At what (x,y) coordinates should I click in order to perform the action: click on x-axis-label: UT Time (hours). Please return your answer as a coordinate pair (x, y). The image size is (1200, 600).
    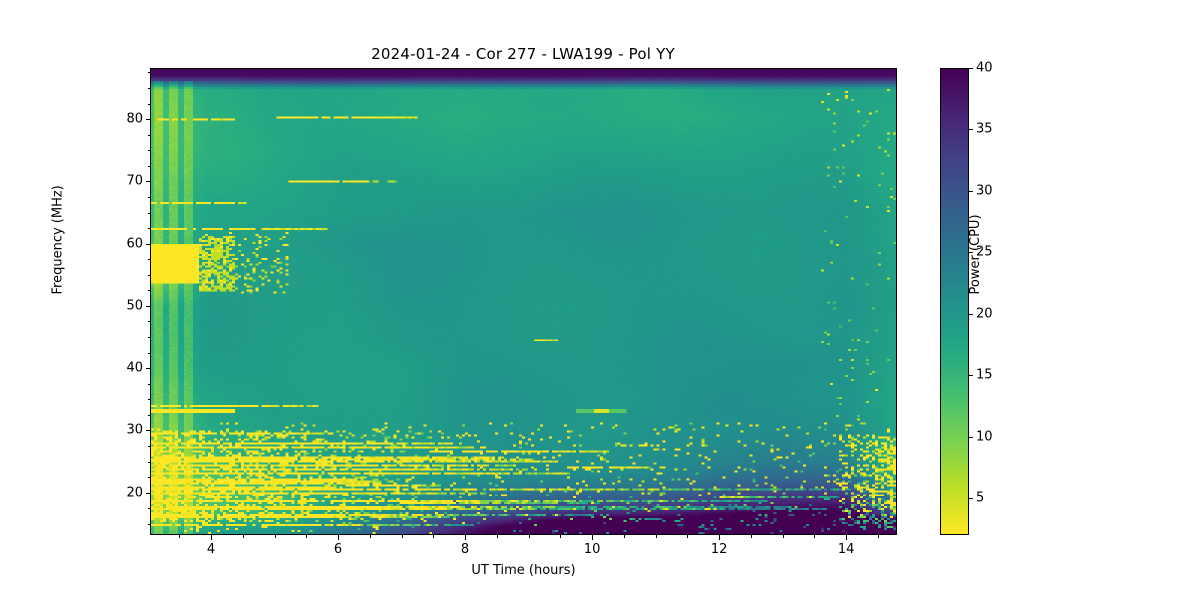
    Looking at the image, I should click on (523, 570).